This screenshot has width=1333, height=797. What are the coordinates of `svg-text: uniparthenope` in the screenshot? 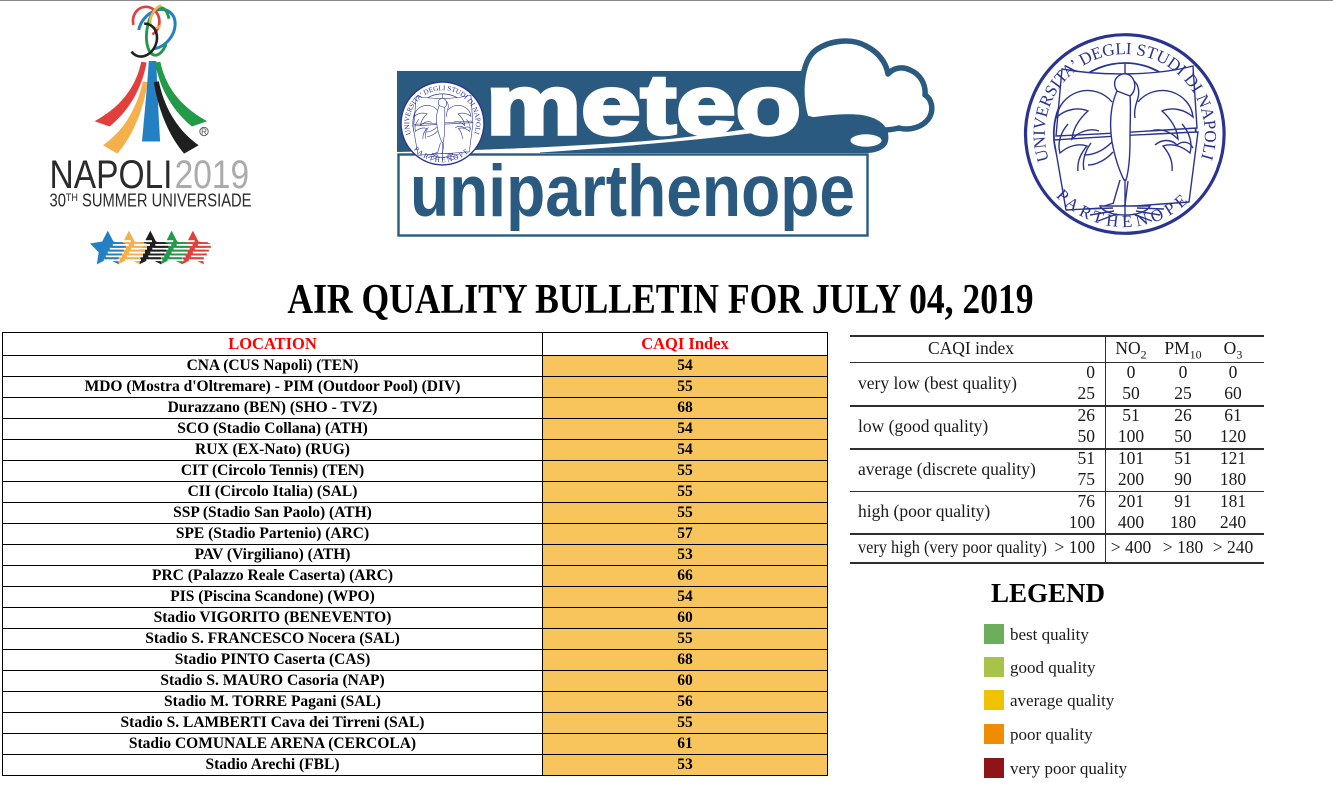 It's located at (632, 191).